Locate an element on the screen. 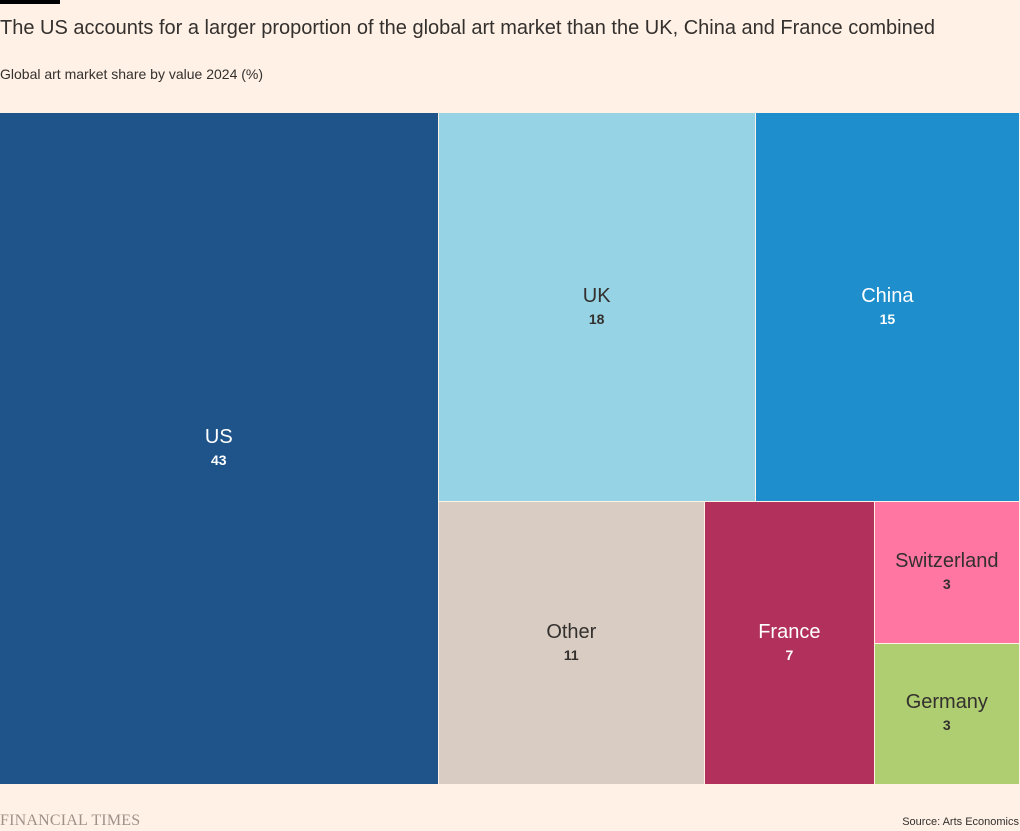 The width and height of the screenshot is (1020, 831). treemap-value-switzerland: 3 is located at coordinates (946, 583).